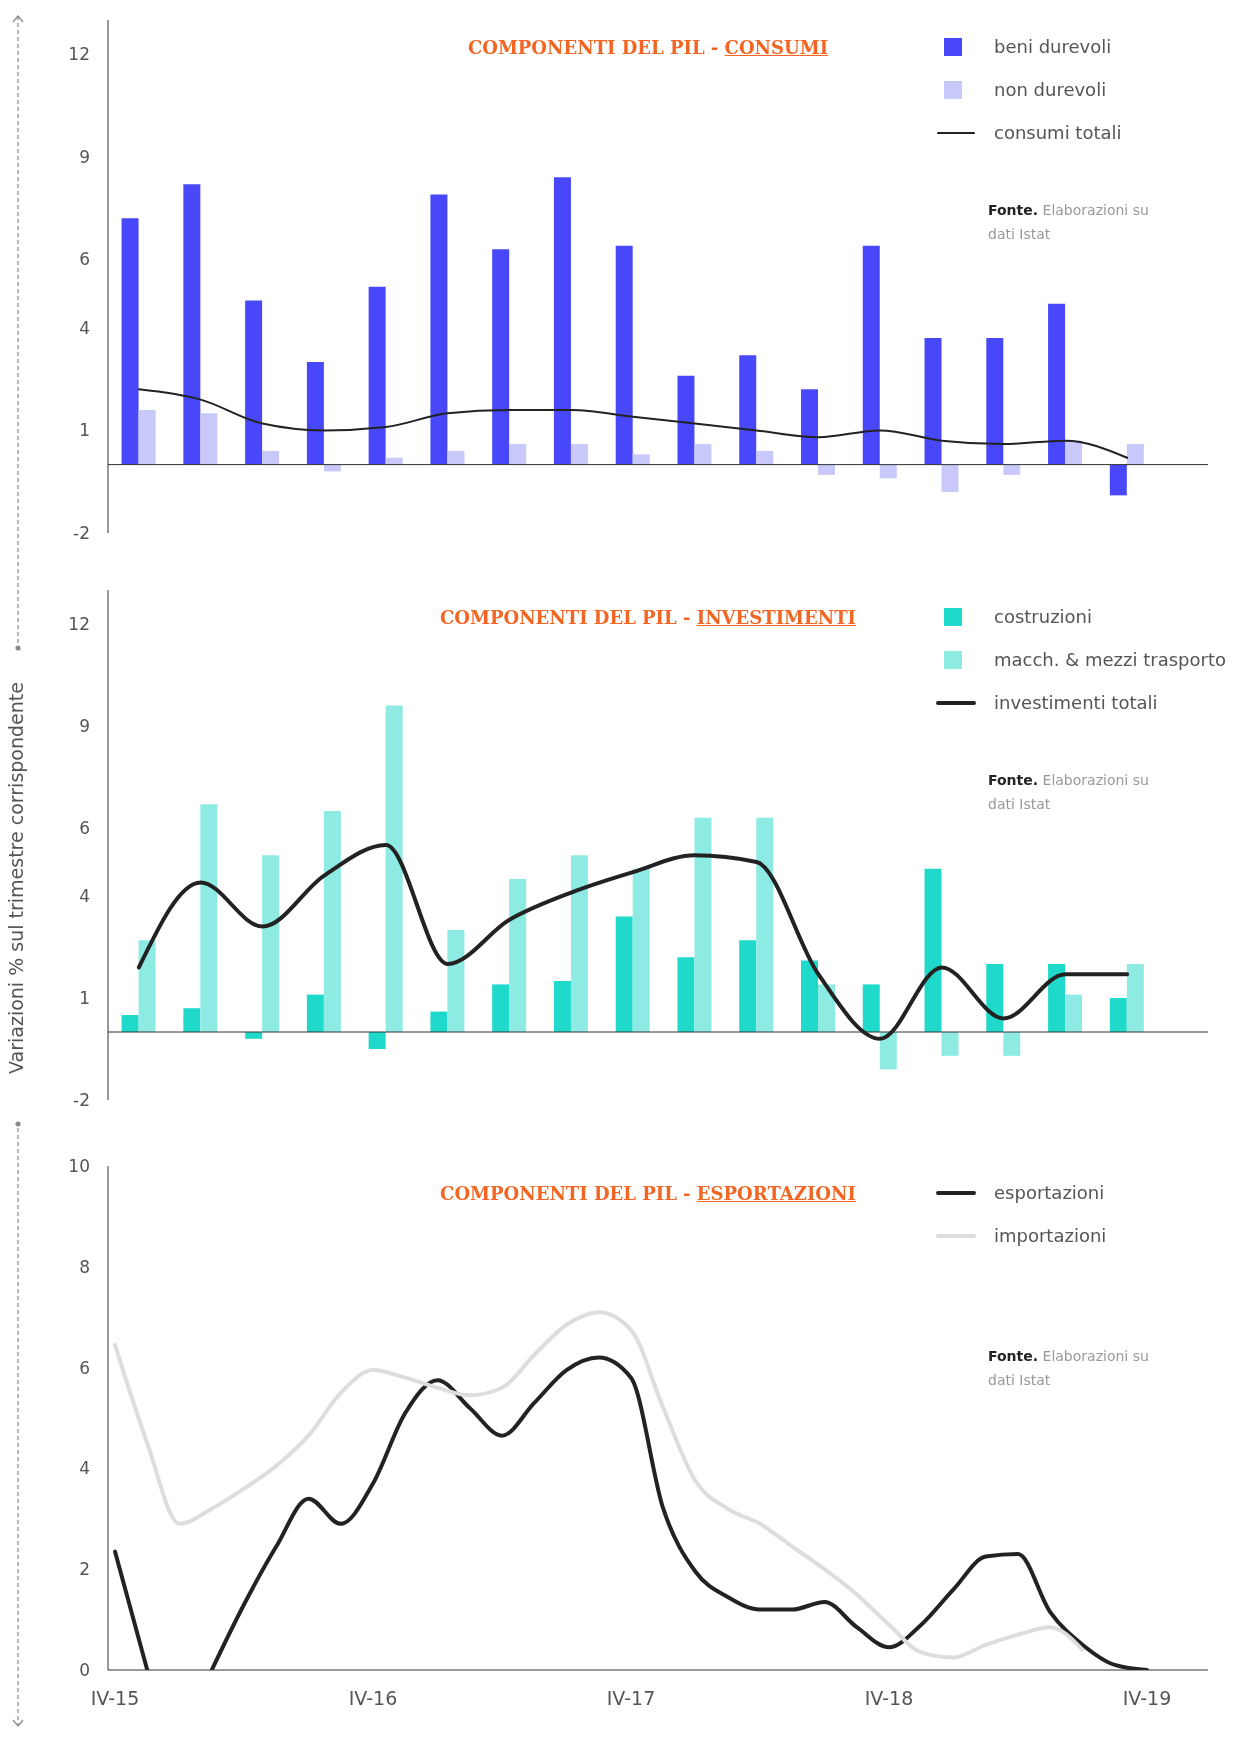  Describe the element at coordinates (1076, 702) in the screenshot. I see `legend-label: investimenti totali` at that location.